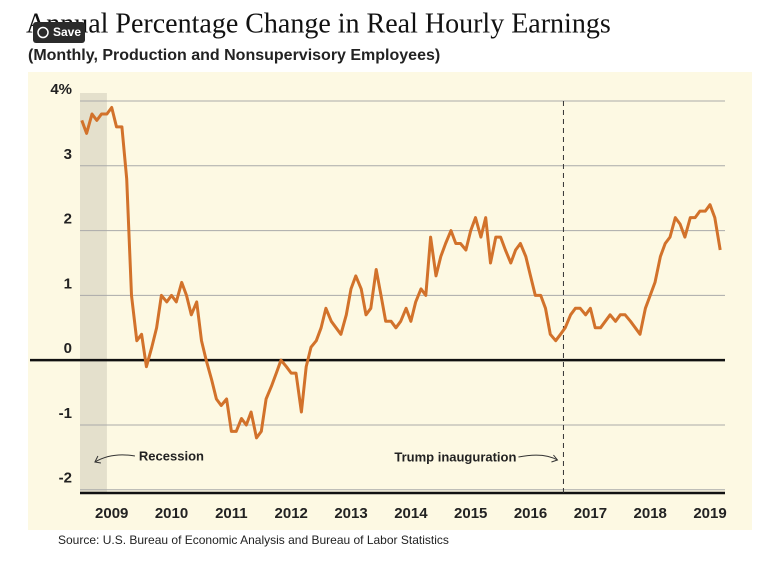 This screenshot has height=566, width=773. What do you see at coordinates (111, 513) in the screenshot?
I see `x-tick-label: 2009` at bounding box center [111, 513].